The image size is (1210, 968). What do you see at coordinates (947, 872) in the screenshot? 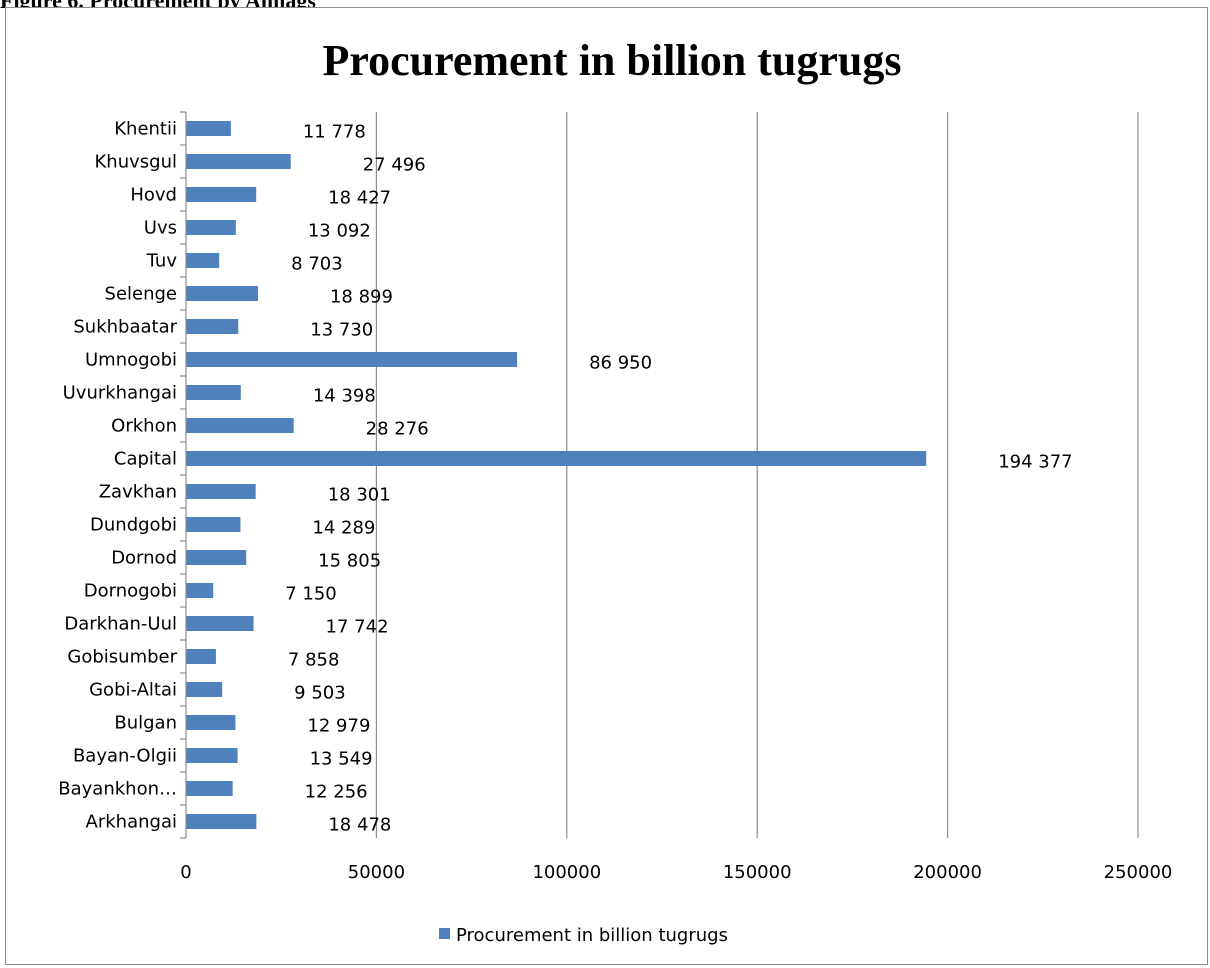
I see `x-tick-label: 200000` at bounding box center [947, 872].